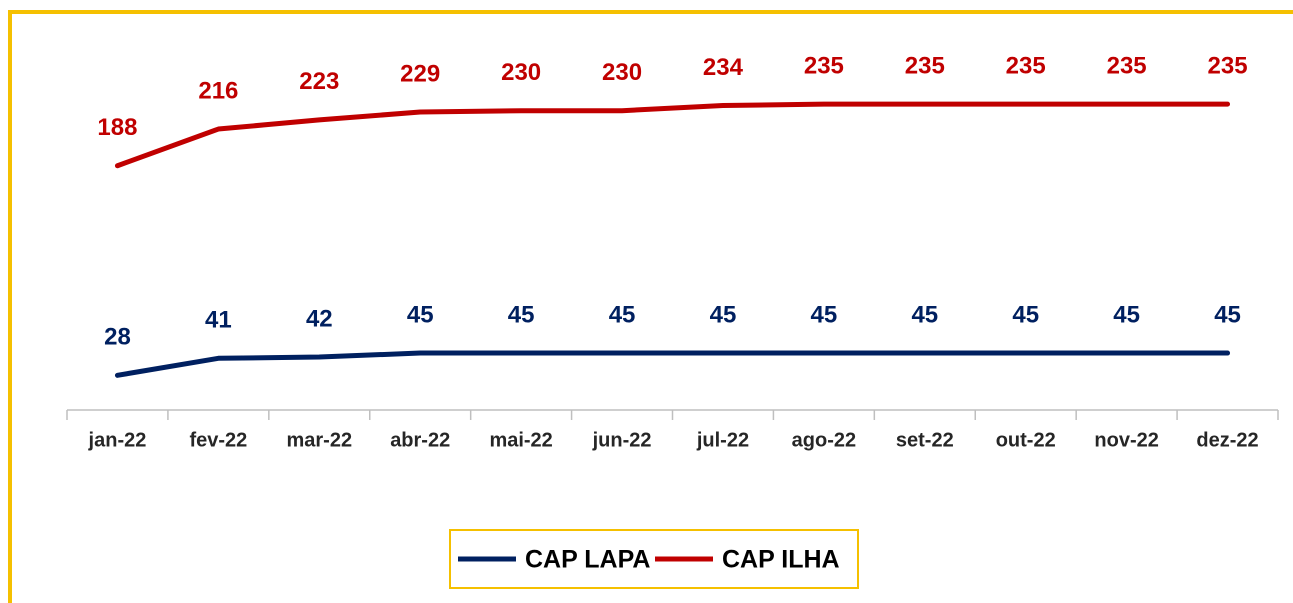 The width and height of the screenshot is (1293, 603). I want to click on x-tick-label: jun-22, so click(622, 440).